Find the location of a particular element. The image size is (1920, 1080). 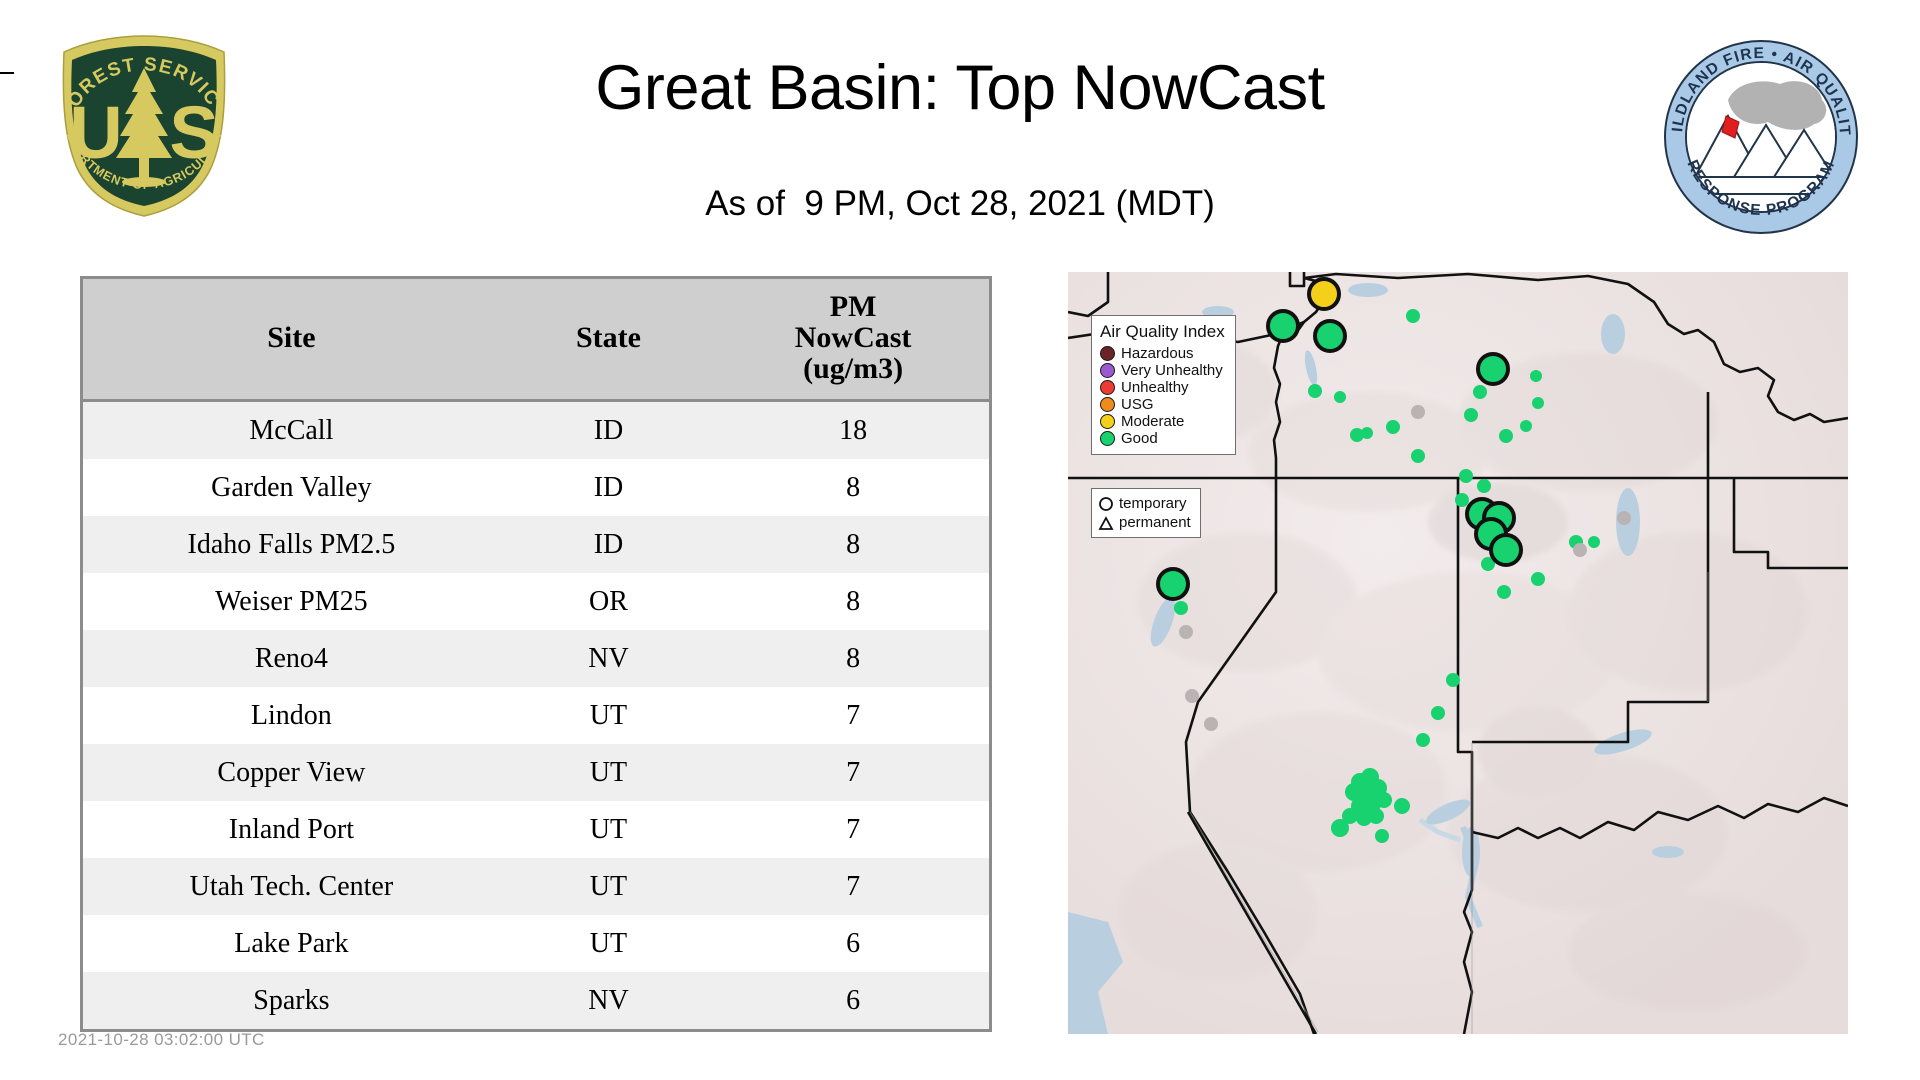

legend-label-usg: USG is located at coordinates (1137, 404).